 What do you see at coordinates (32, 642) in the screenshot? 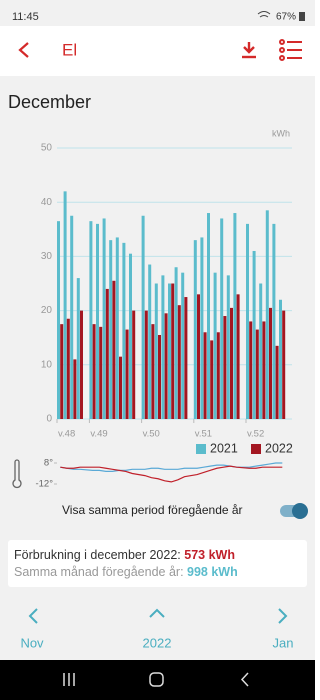
I see `previous-month: Nov` at bounding box center [32, 642].